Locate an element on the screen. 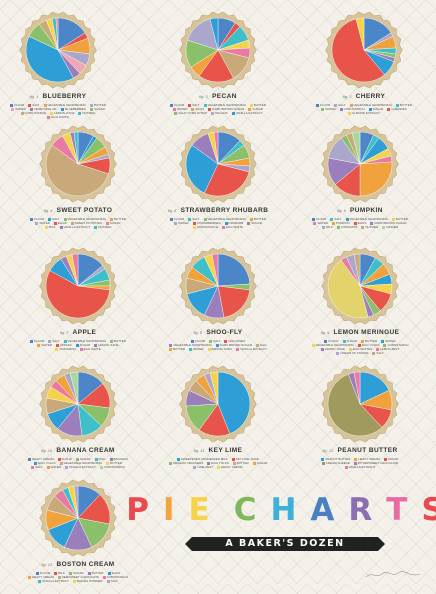 The width and height of the screenshot is (436, 594). legend-item-key-lime-juice: KEY LIME JUICE is located at coordinates (245, 459).